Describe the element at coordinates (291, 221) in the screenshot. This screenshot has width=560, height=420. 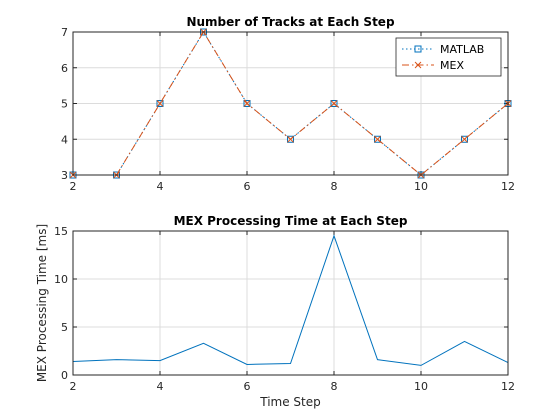
I see `chart-title: MEX Processing Time at Each Step` at that location.